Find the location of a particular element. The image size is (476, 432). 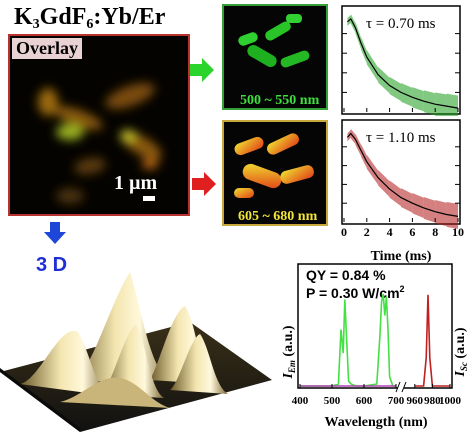

spectrum-power: P = 0.30 W/cm2 is located at coordinates (355, 292).